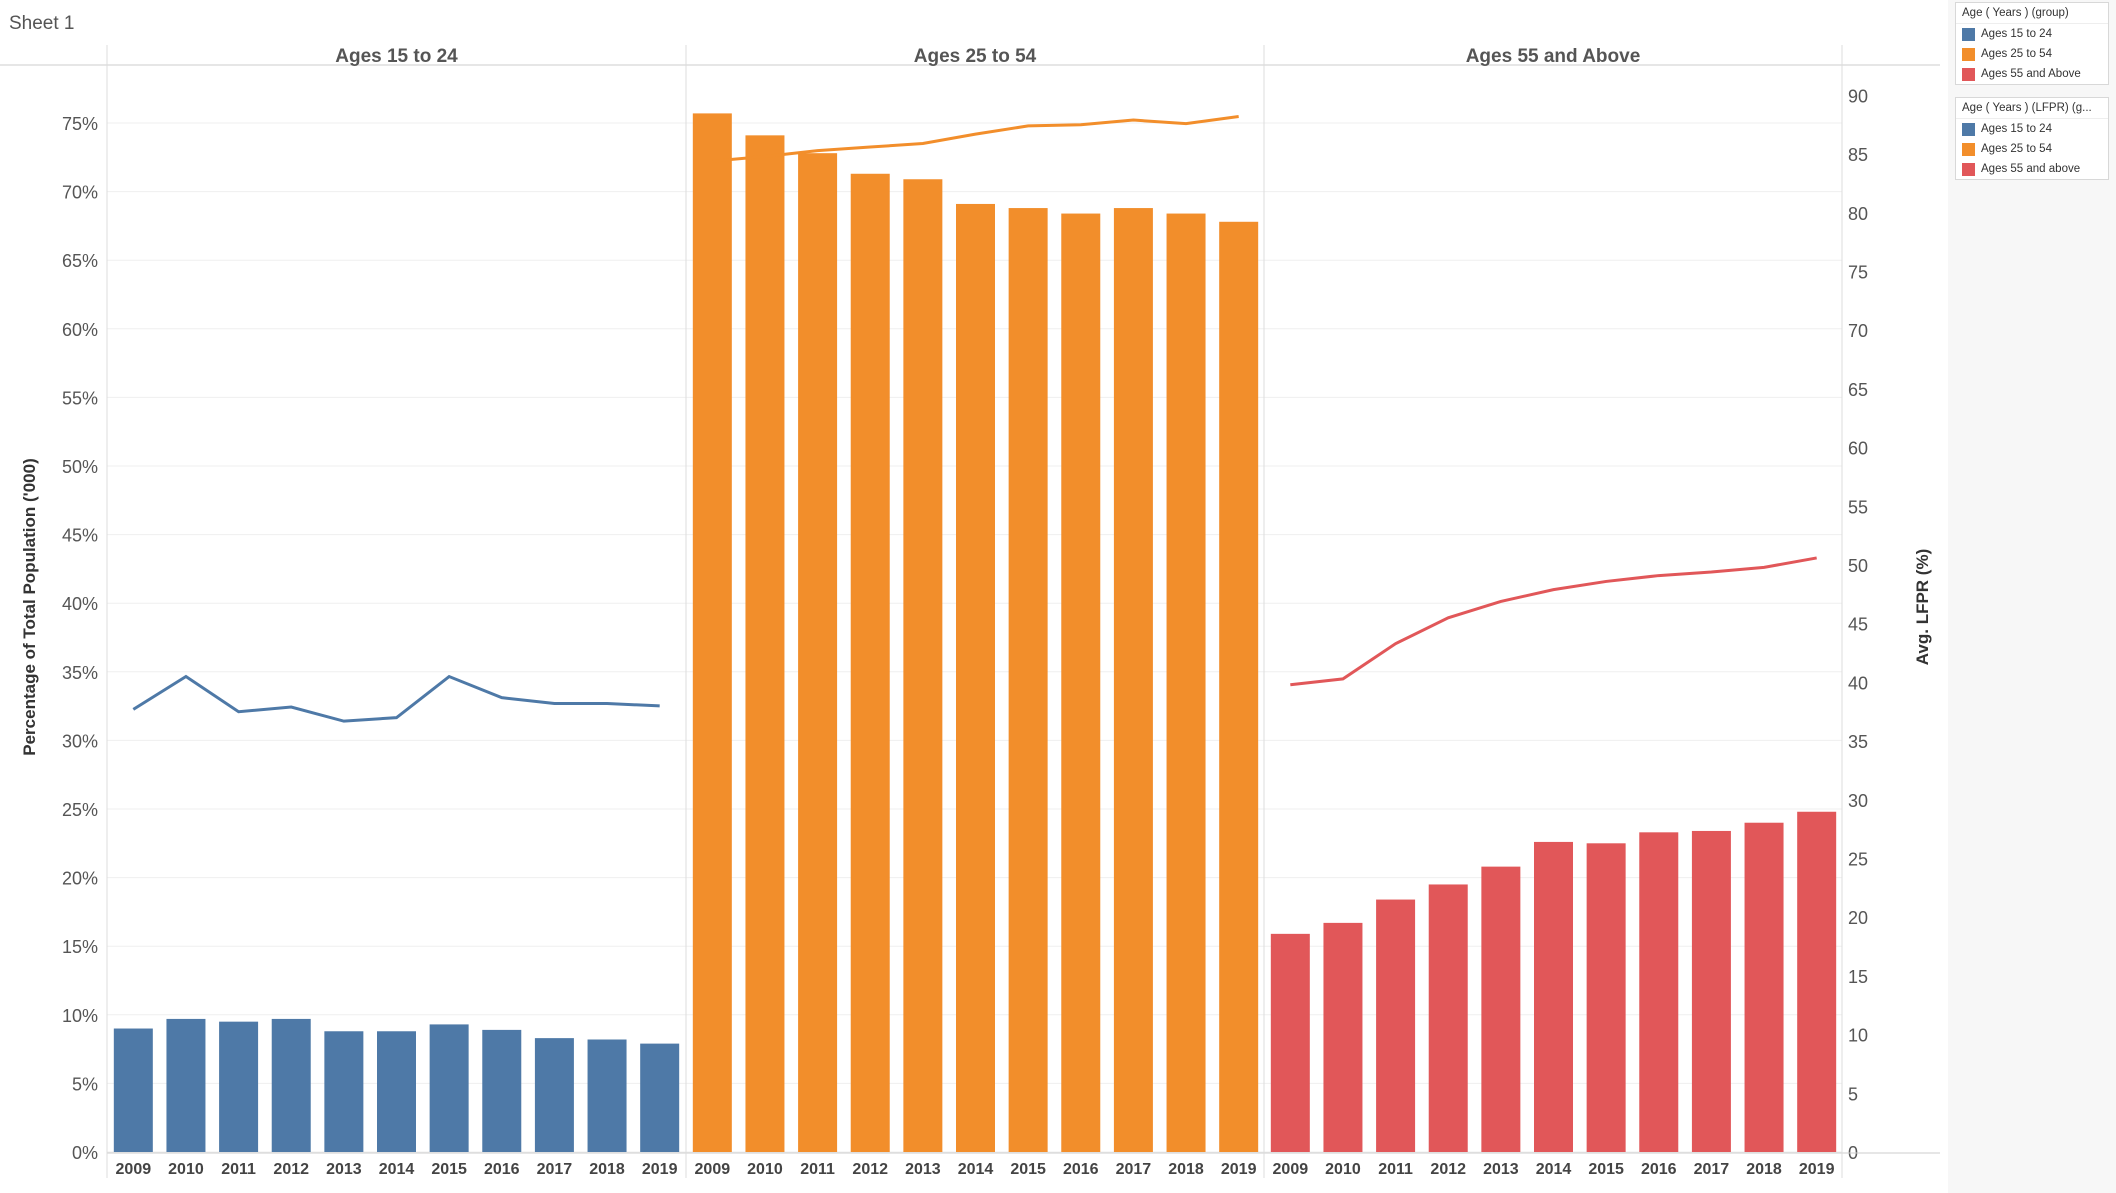 The height and width of the screenshot is (1193, 2116). What do you see at coordinates (1858, 390) in the screenshot?
I see `y-right-tick-label: 65` at bounding box center [1858, 390].